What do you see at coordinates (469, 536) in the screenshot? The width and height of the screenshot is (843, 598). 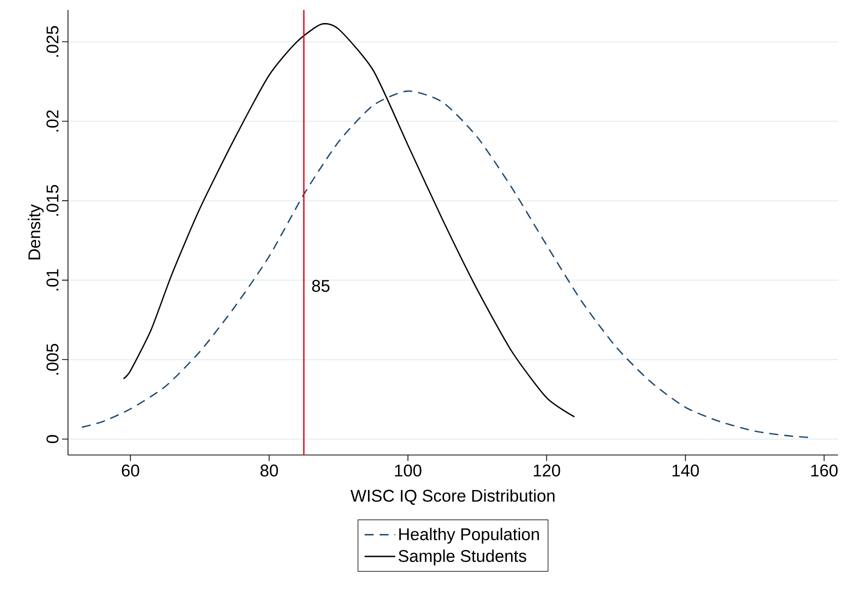 I see `legend-label: Healthy Population` at bounding box center [469, 536].